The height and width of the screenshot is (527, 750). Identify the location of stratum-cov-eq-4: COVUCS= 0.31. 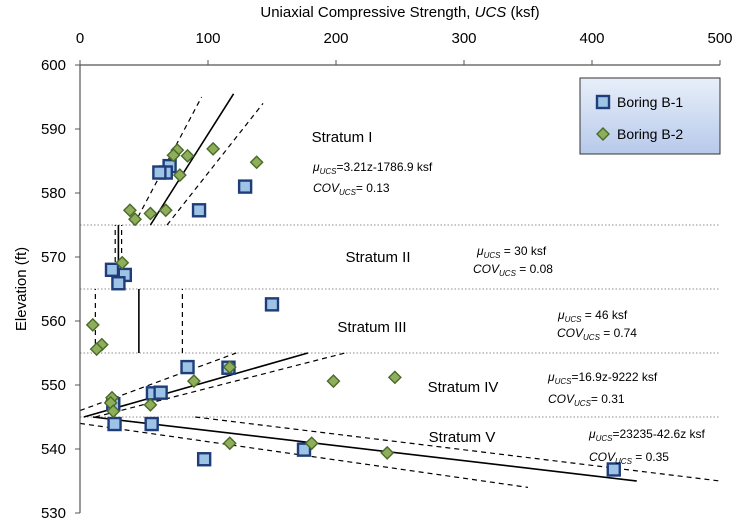
(586, 400).